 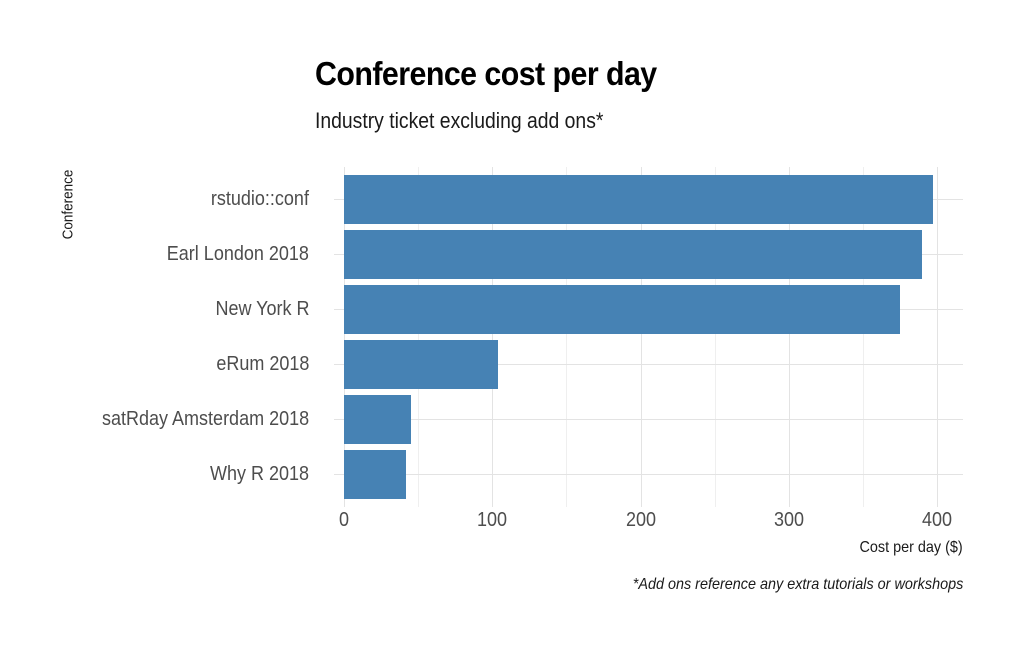 What do you see at coordinates (344, 520) in the screenshot?
I see `x-tick-label: 0` at bounding box center [344, 520].